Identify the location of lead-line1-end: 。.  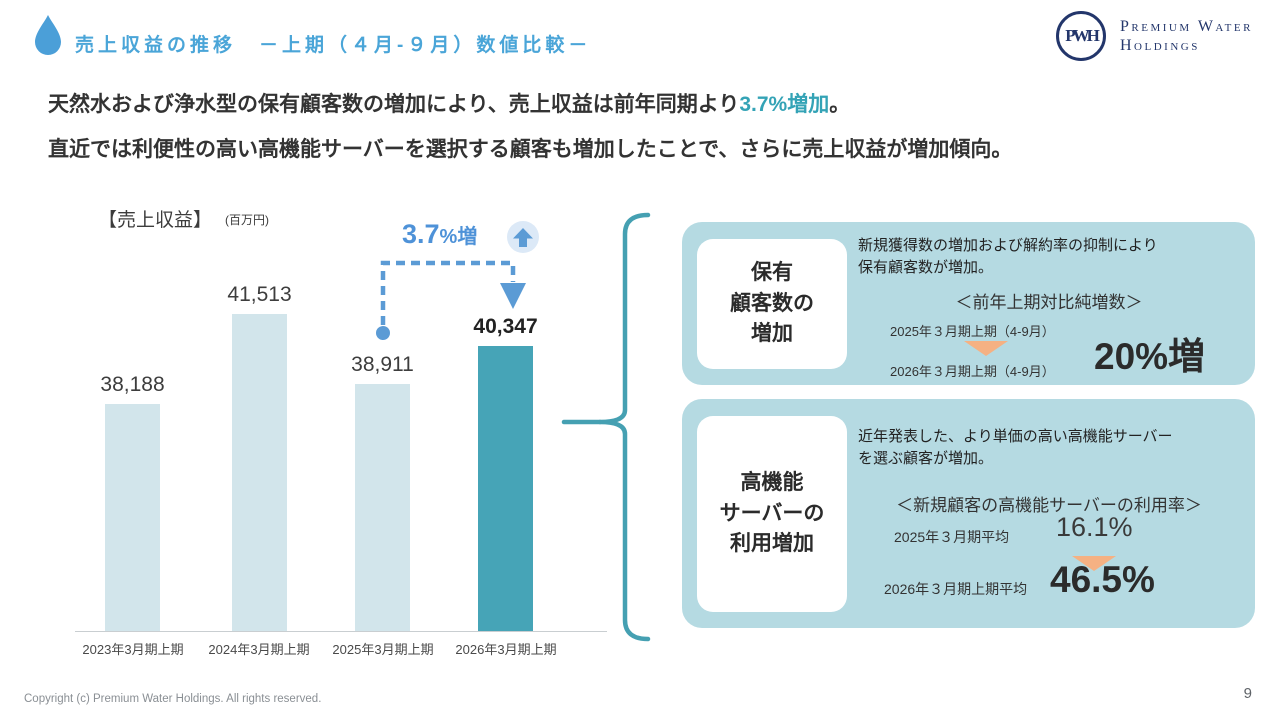
(840, 104).